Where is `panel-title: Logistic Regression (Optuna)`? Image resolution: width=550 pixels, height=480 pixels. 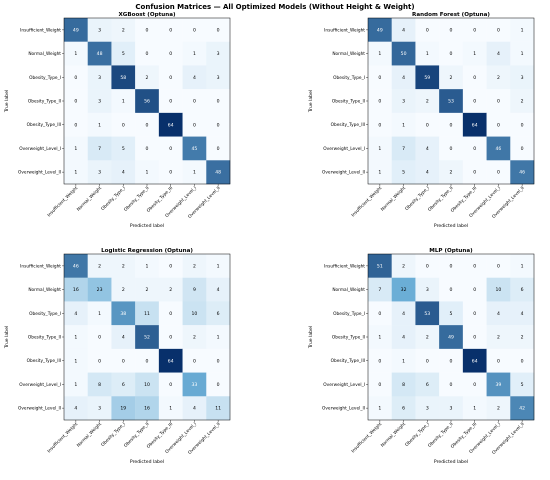
panel-title: Logistic Regression (Optuna) is located at coordinates (147, 251).